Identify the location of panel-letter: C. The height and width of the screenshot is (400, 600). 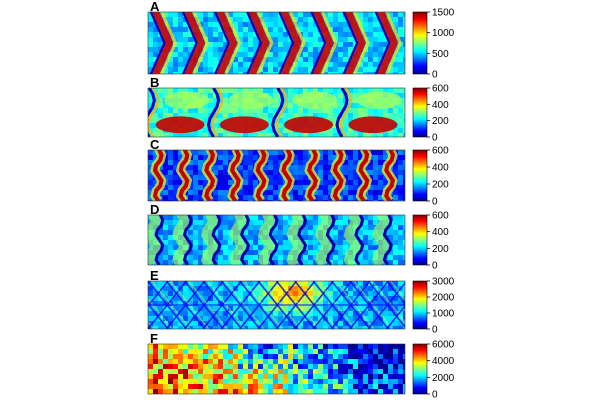
(155, 144).